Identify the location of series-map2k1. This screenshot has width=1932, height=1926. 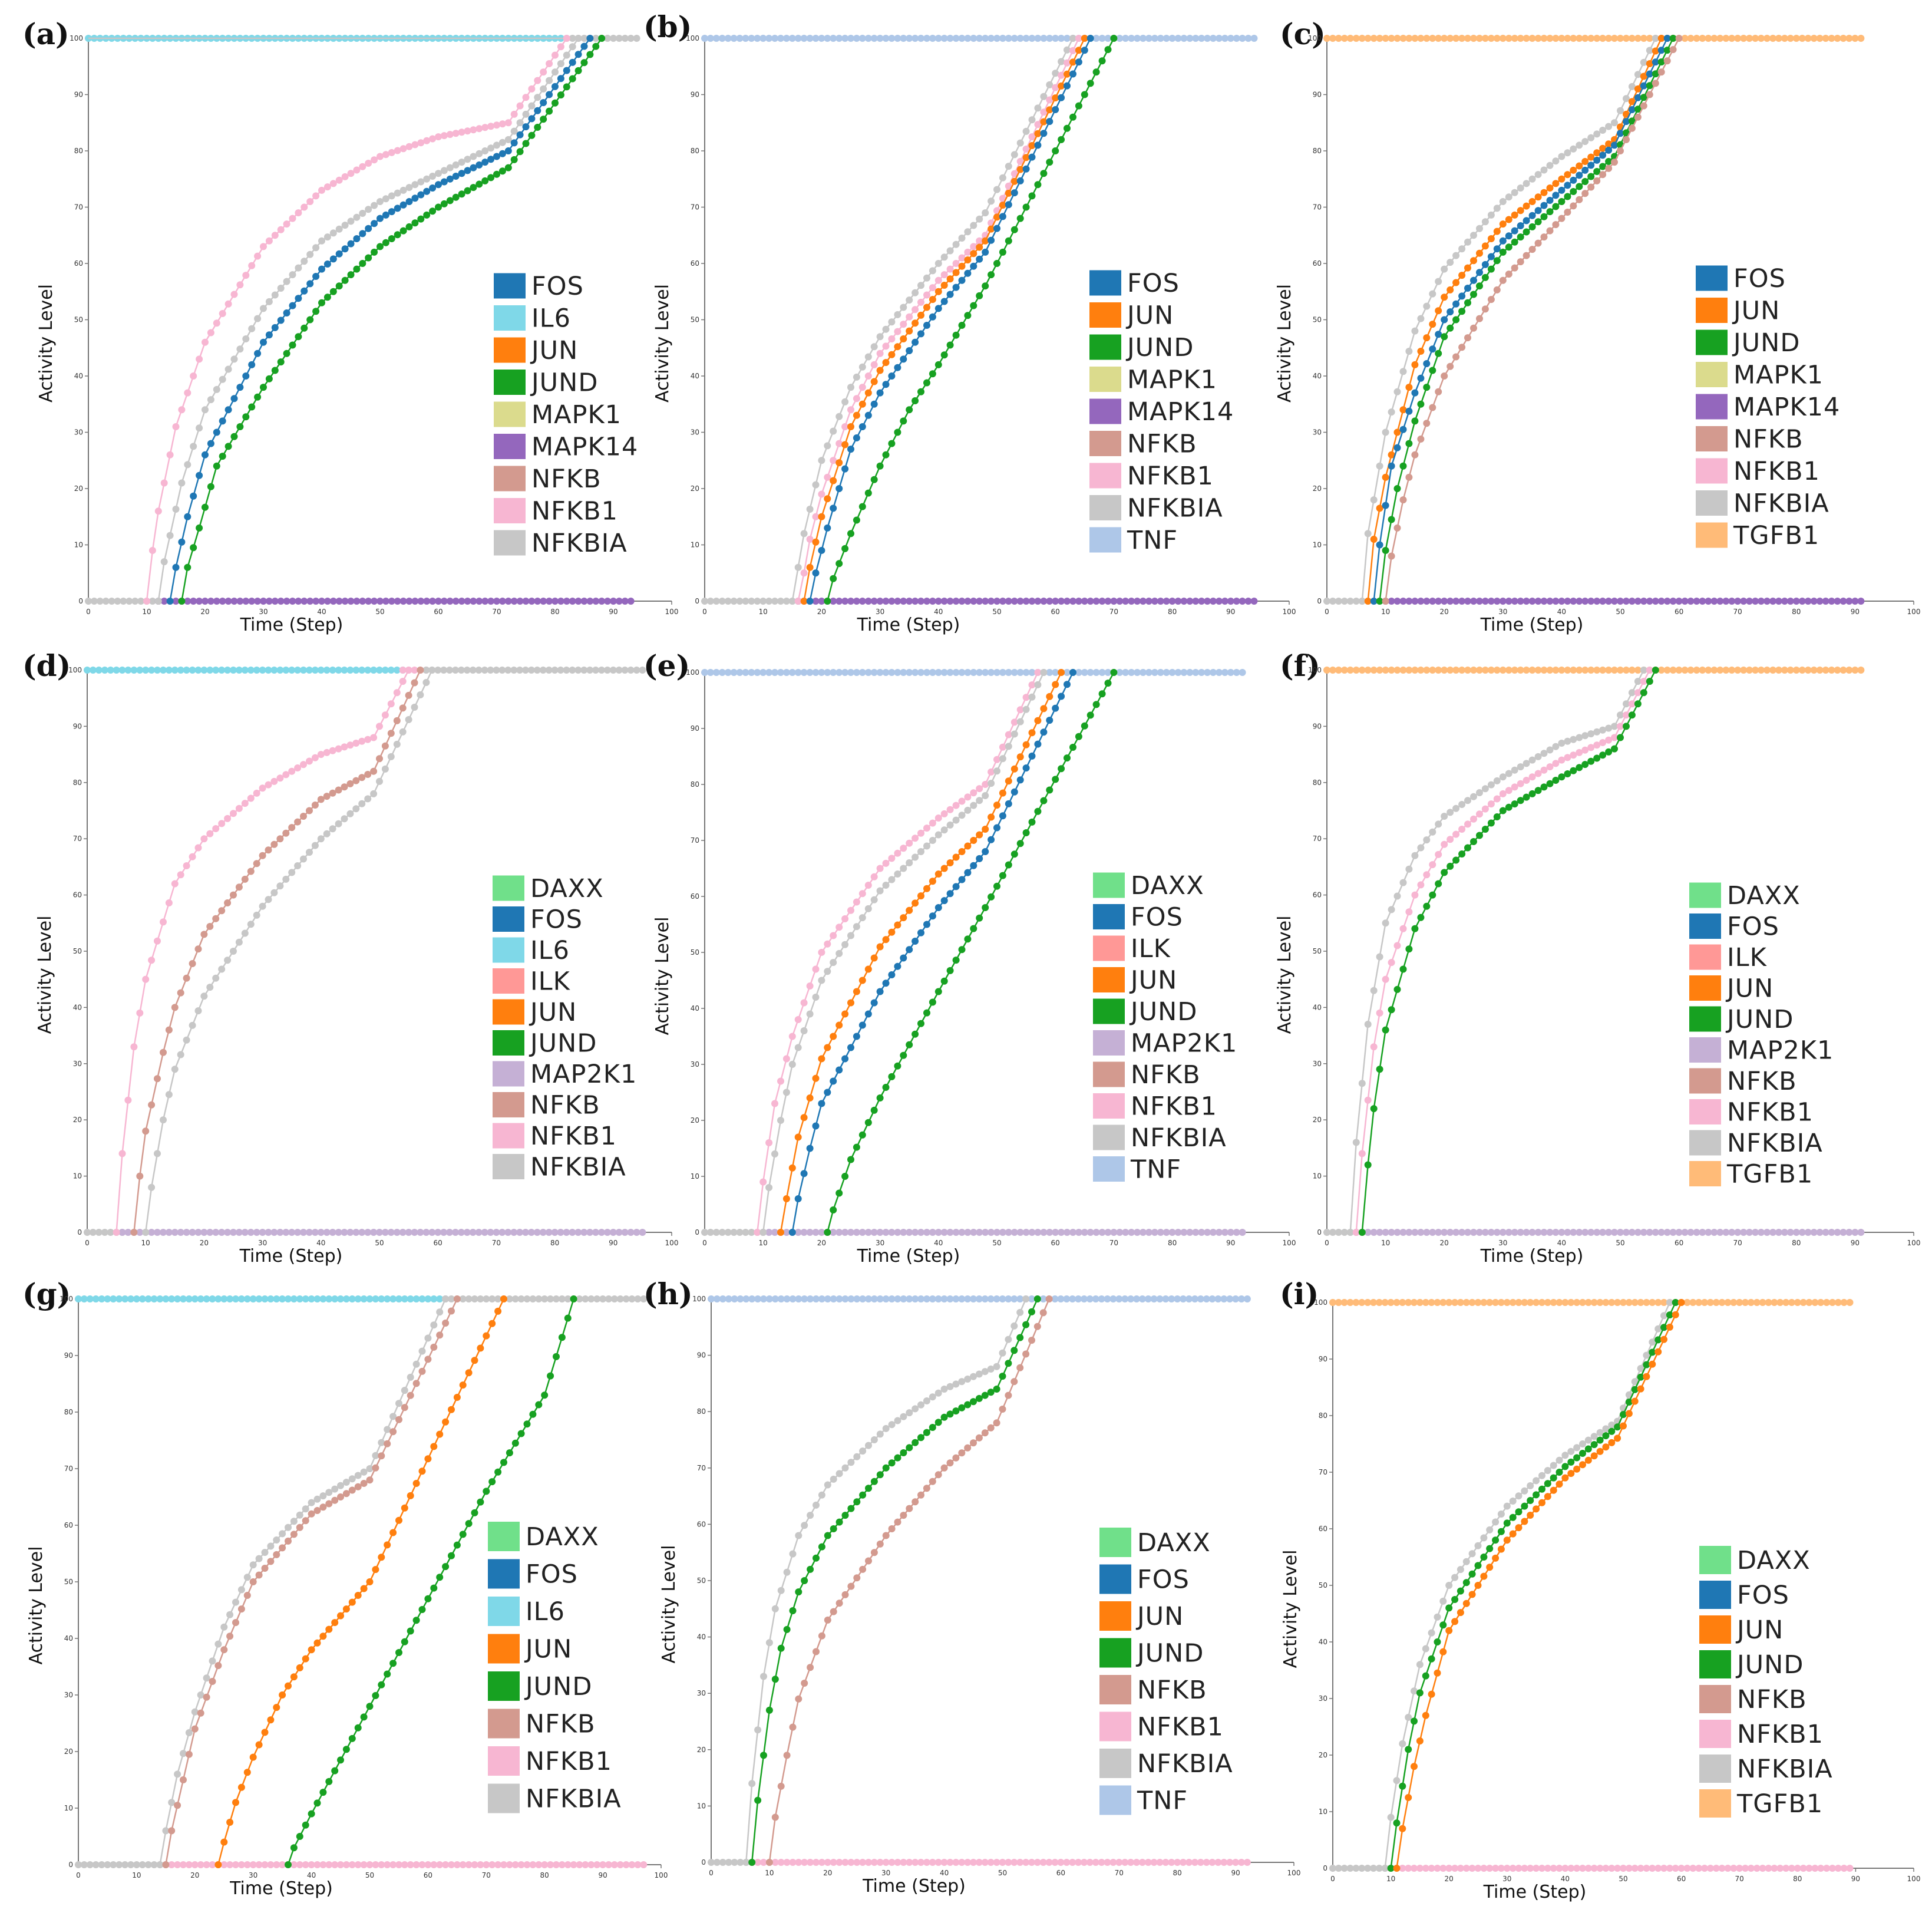
(1608, 1232).